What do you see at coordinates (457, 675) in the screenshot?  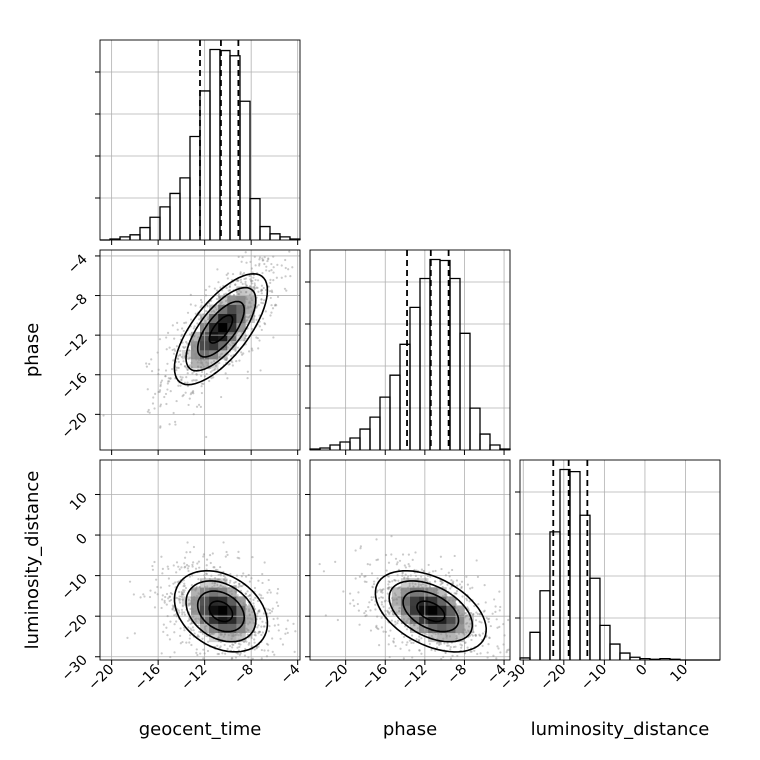 I see `tick-label: −8` at bounding box center [457, 675].